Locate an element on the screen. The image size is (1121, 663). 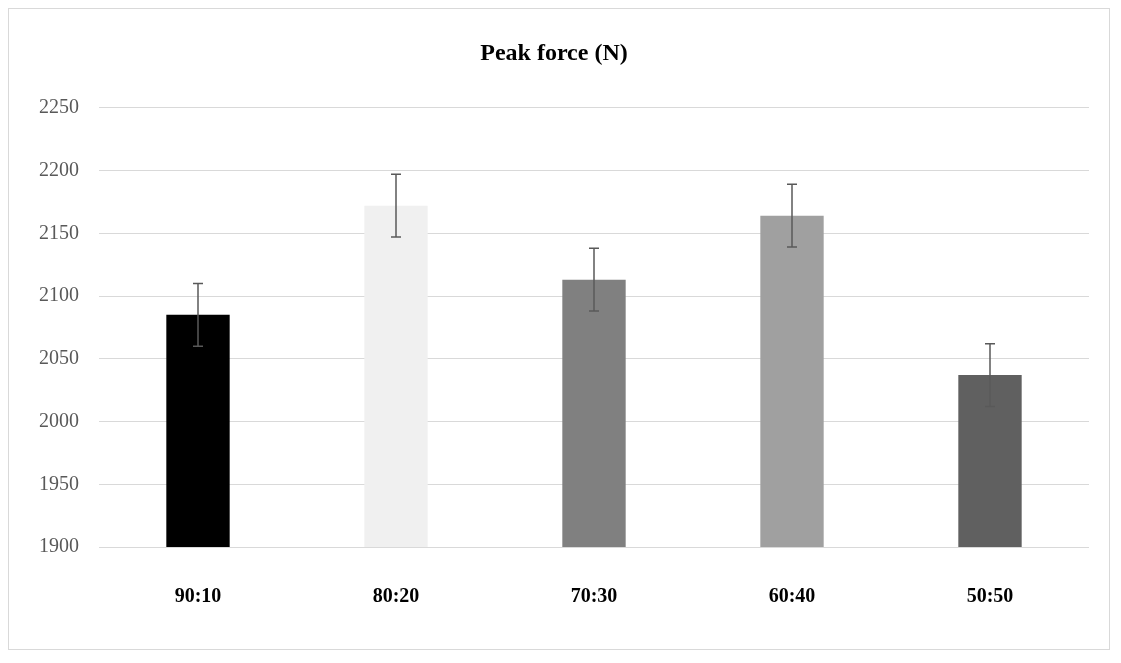
y-tick-label: 2250 is located at coordinates (59, 106).